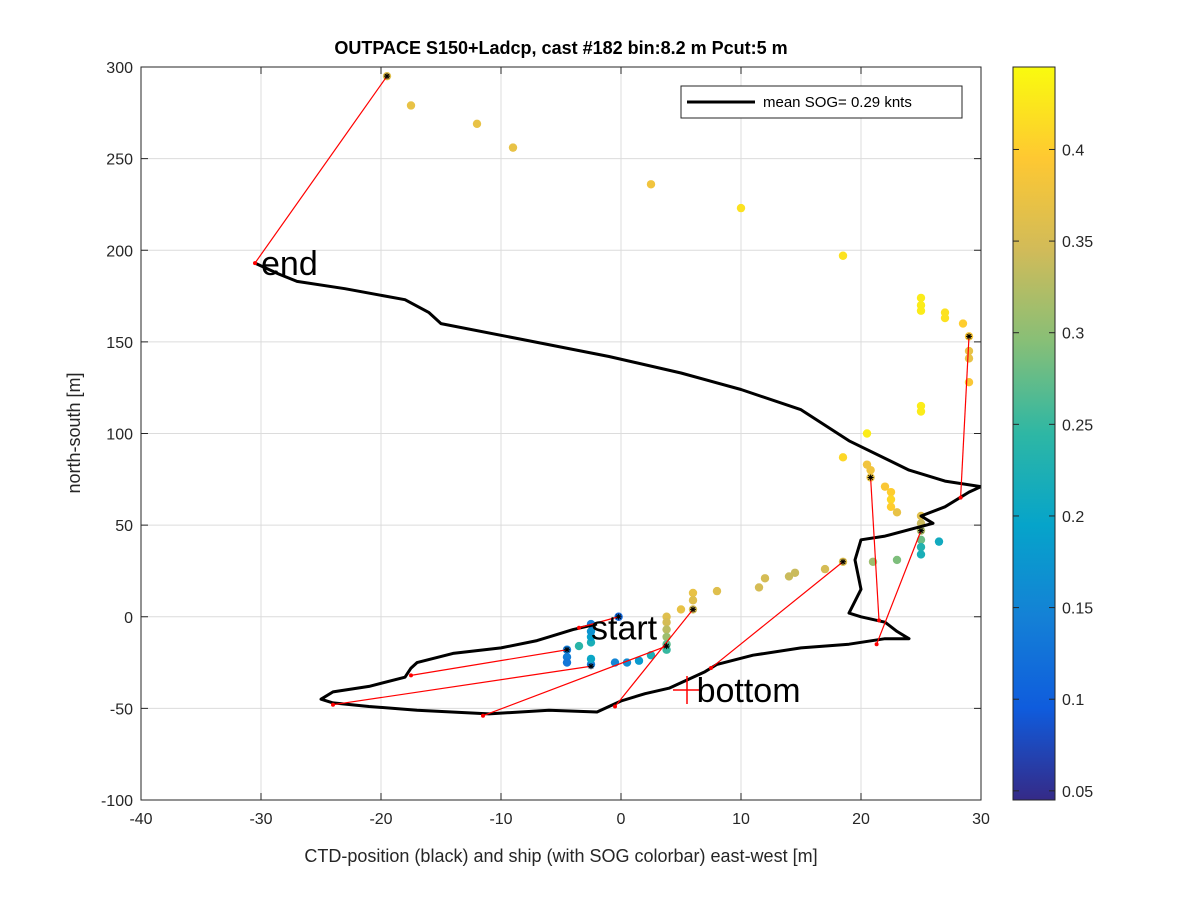 This screenshot has height=900, width=1200. I want to click on x-tick-label: -10, so click(500, 819).